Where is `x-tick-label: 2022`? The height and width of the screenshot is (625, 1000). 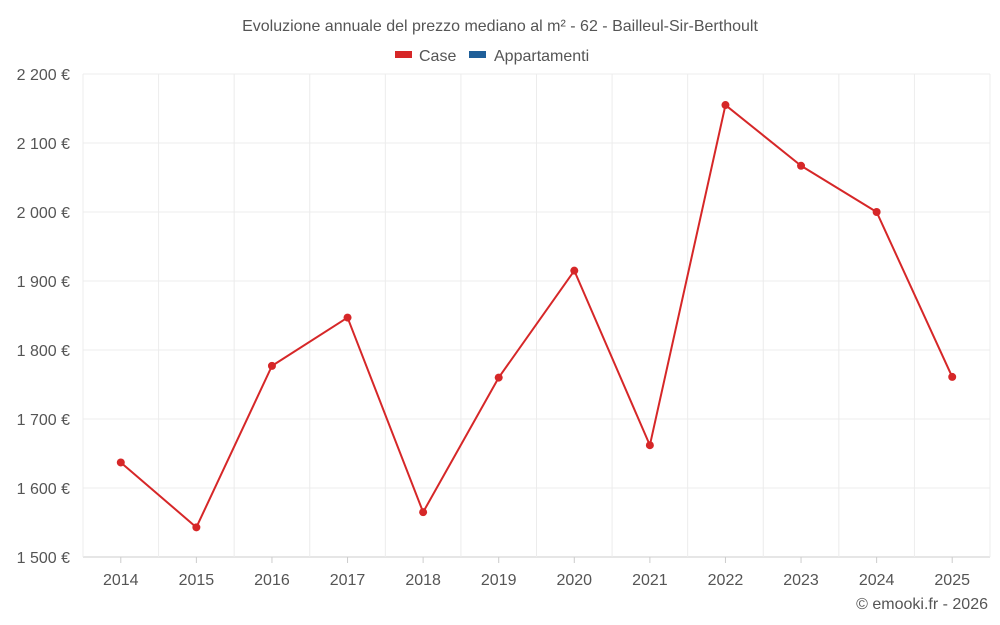
x-tick-label: 2022 is located at coordinates (726, 580).